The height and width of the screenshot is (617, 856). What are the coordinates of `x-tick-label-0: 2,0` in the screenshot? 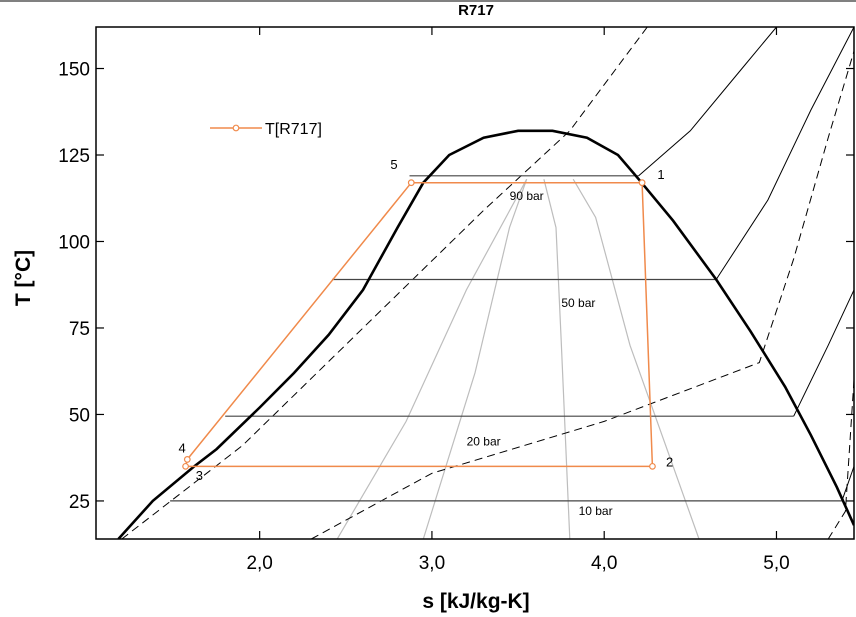 It's located at (259, 563).